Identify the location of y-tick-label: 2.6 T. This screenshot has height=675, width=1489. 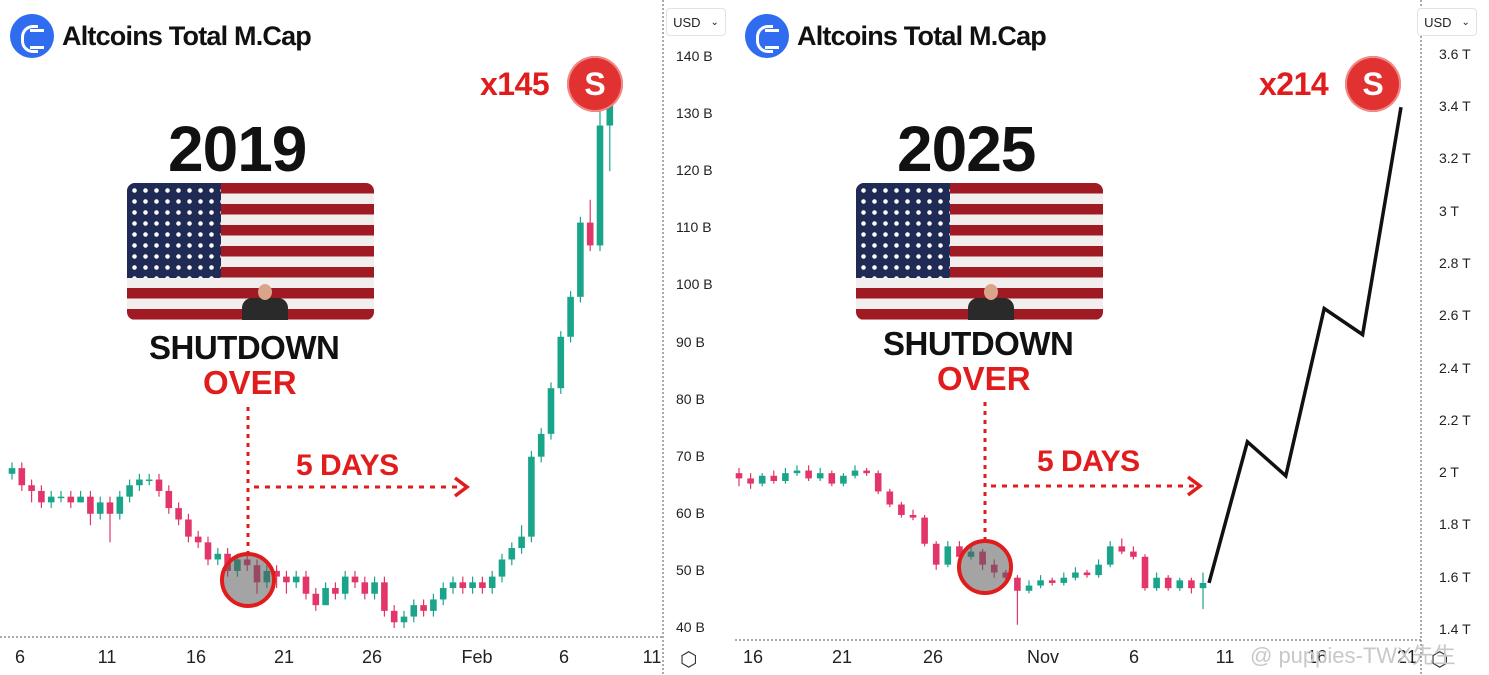
(1455, 315).